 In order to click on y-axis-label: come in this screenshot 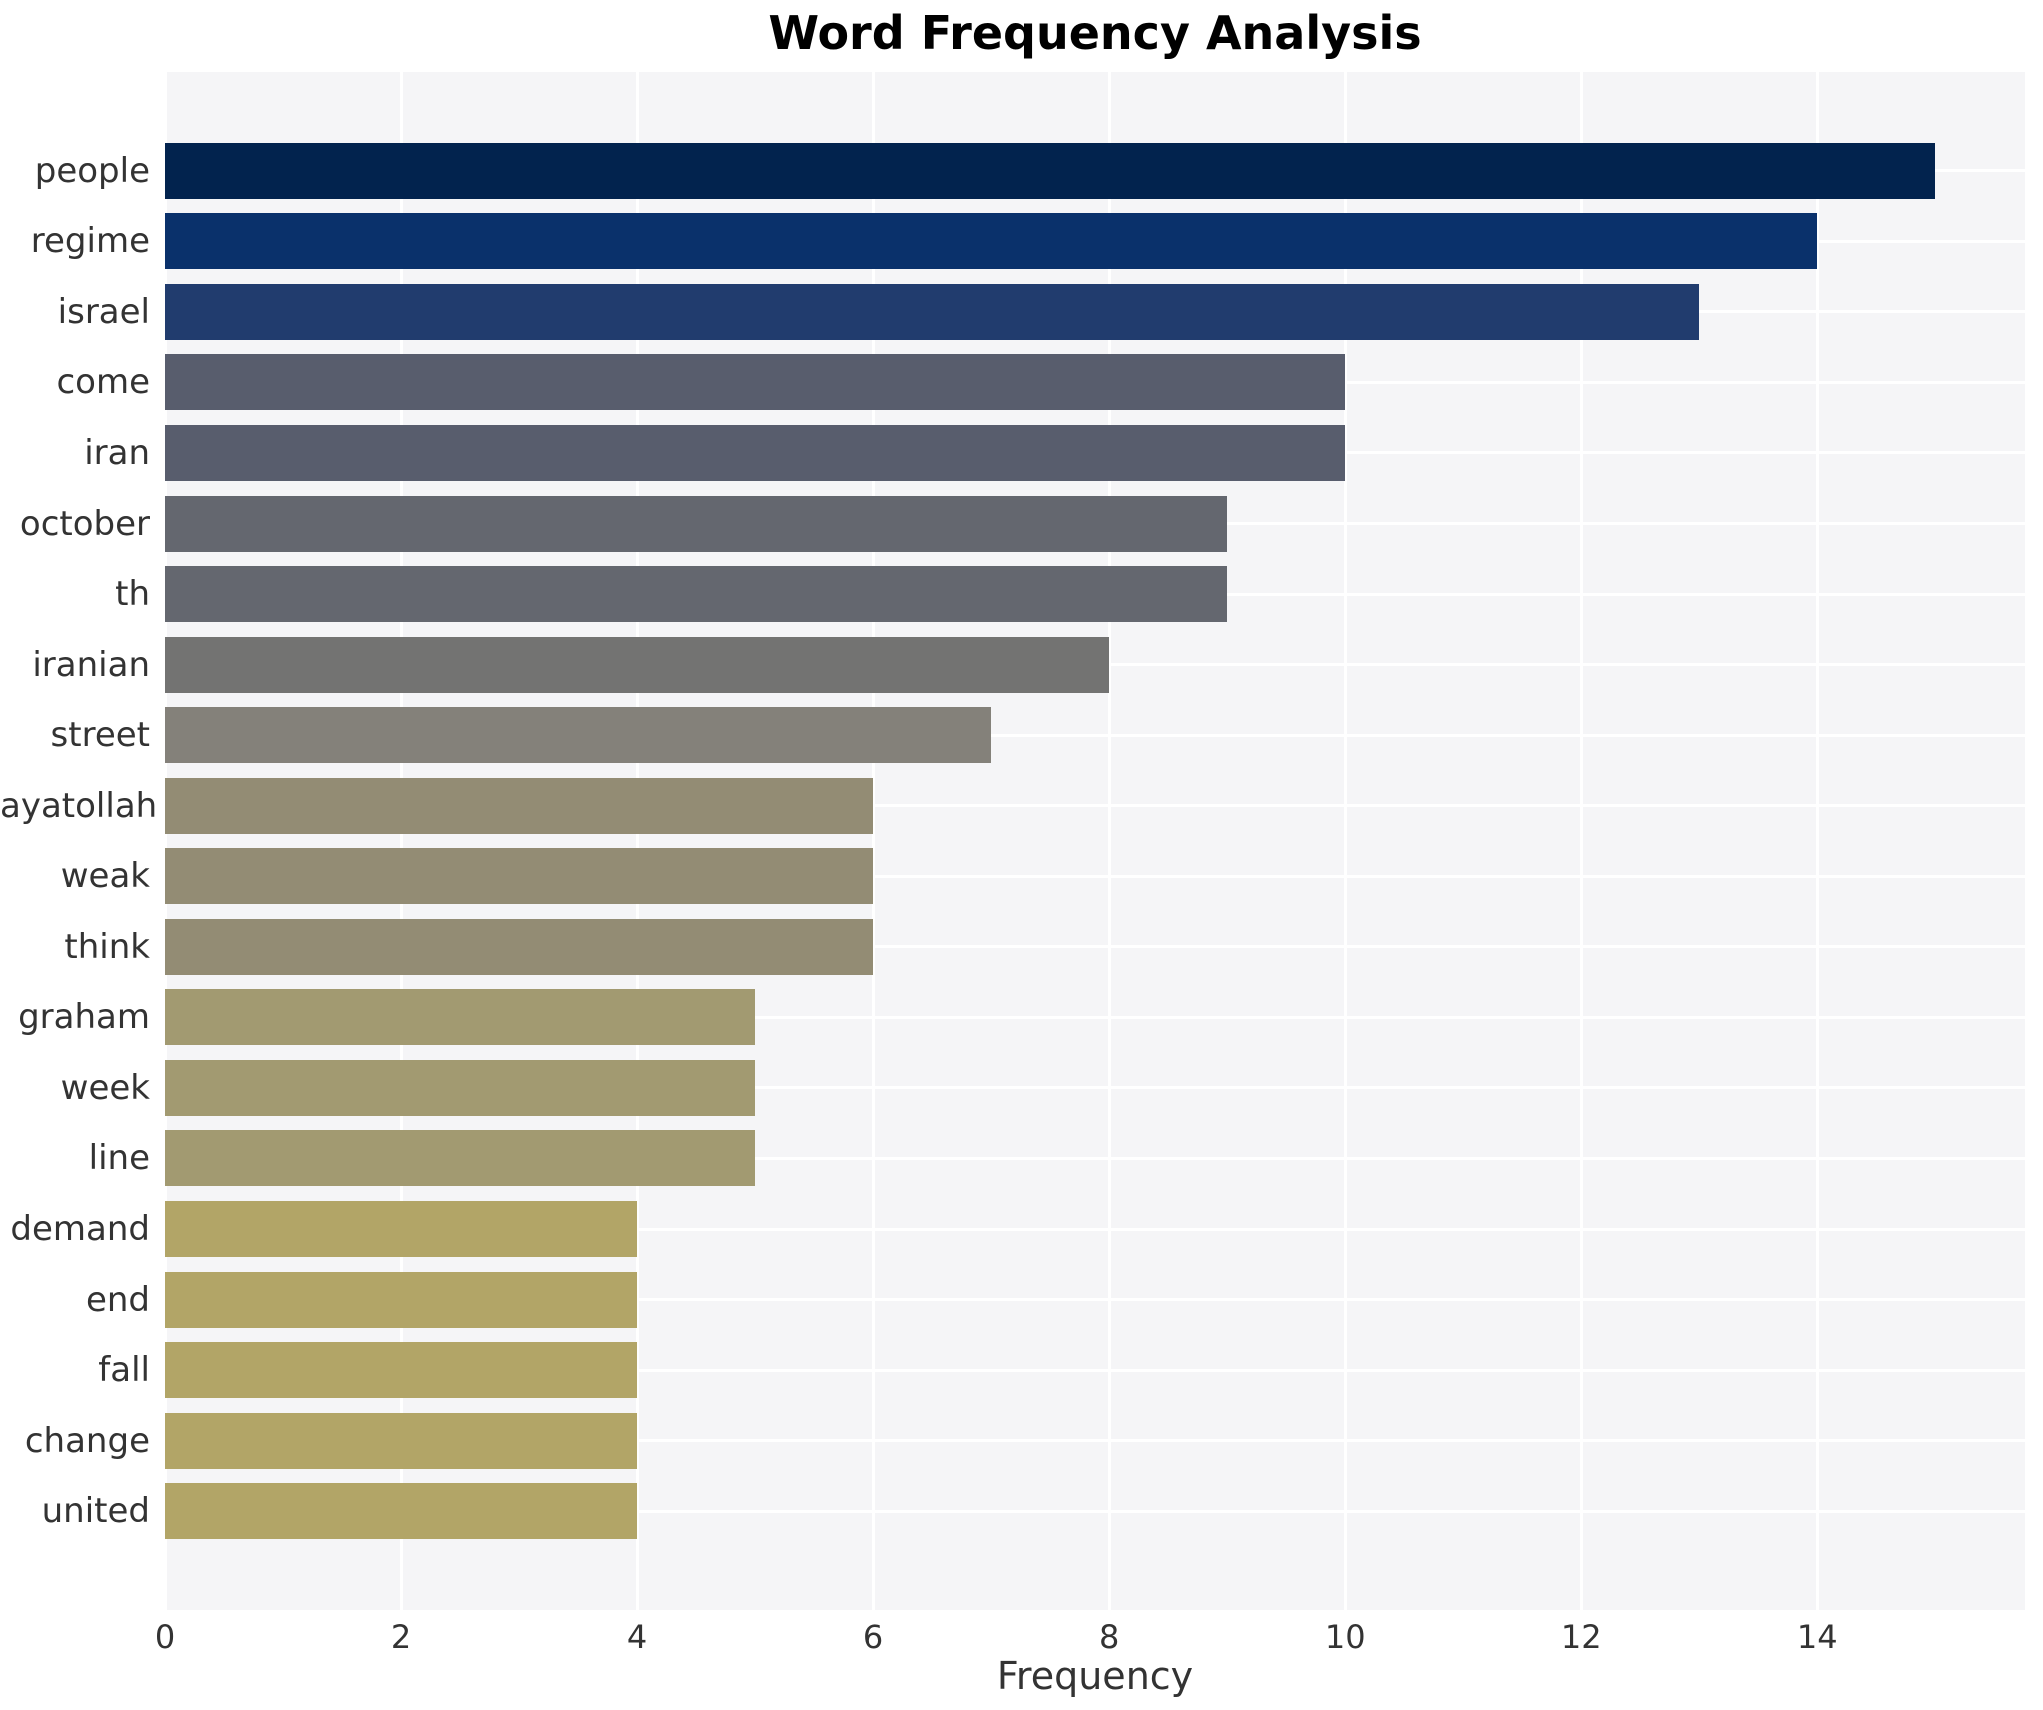, I will do `click(103, 382)`.